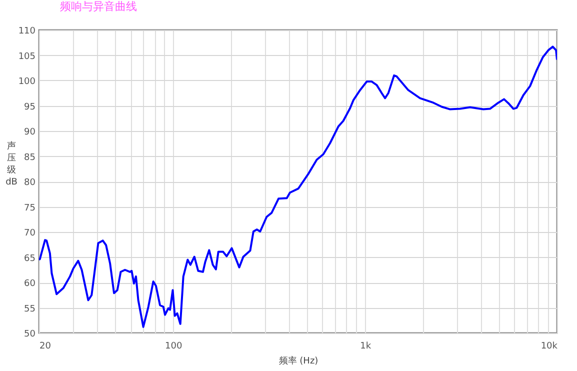  What do you see at coordinates (30, 259) in the screenshot?
I see `y-tick-label: 65` at bounding box center [30, 259].